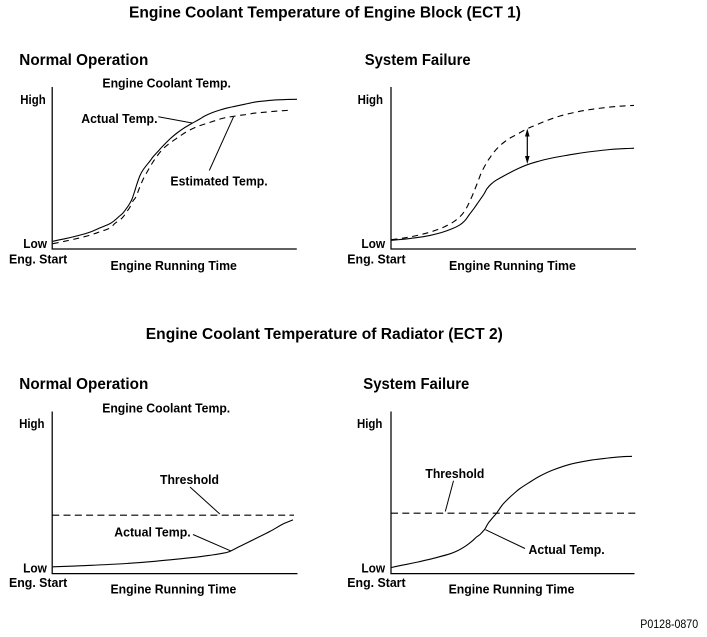  Describe the element at coordinates (669, 624) in the screenshot. I see `svg-text: P0128-0870` at that location.